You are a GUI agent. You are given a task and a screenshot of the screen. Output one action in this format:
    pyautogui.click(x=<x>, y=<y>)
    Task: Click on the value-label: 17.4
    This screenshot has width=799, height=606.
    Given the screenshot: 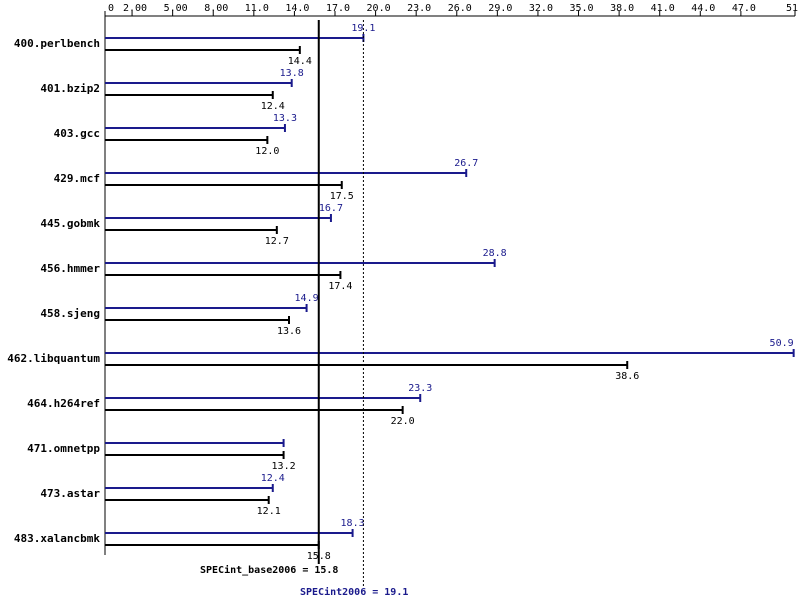 What is the action you would take?
    pyautogui.click(x=340, y=286)
    